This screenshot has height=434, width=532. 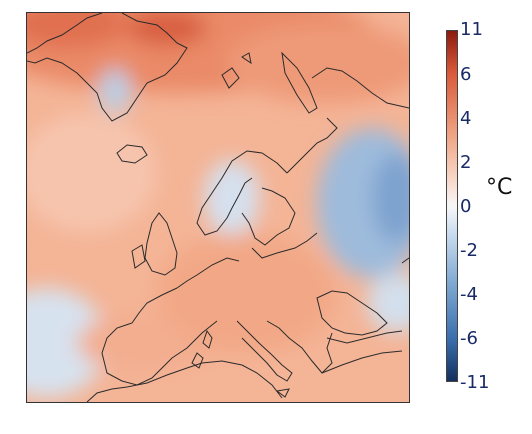 What do you see at coordinates (452, 206) in the screenshot?
I see `colorbar` at bounding box center [452, 206].